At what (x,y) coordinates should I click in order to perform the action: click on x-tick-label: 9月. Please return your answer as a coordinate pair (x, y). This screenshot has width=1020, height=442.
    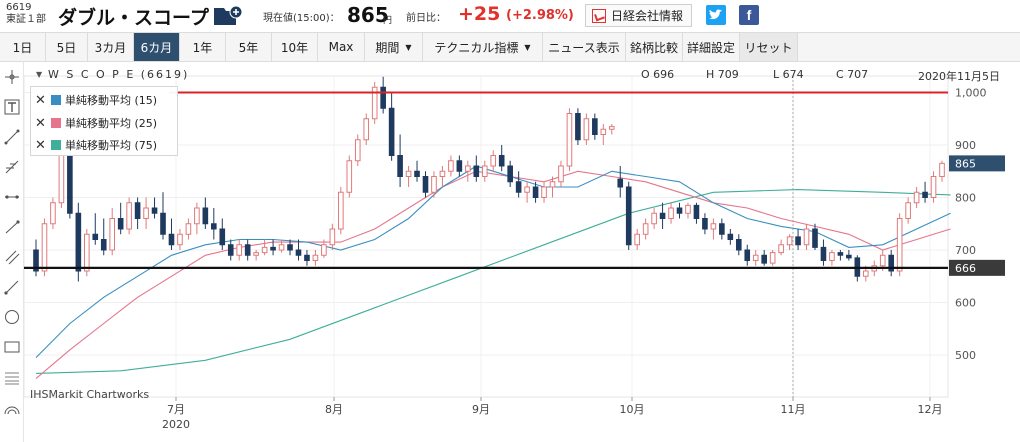
    Looking at the image, I should click on (481, 409).